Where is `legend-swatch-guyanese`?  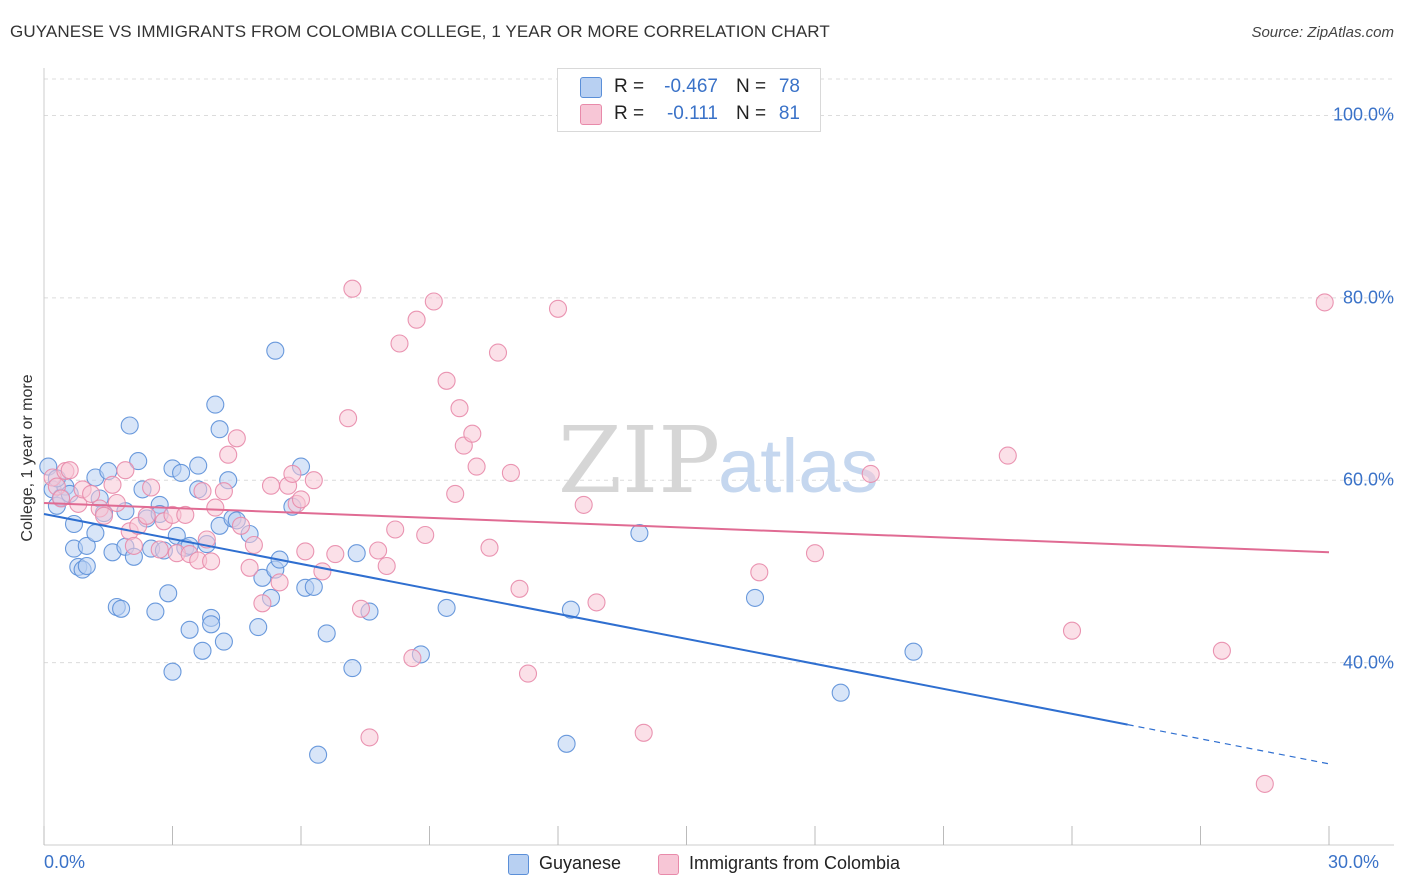
legend-swatch-guyanese is located at coordinates (518, 864).